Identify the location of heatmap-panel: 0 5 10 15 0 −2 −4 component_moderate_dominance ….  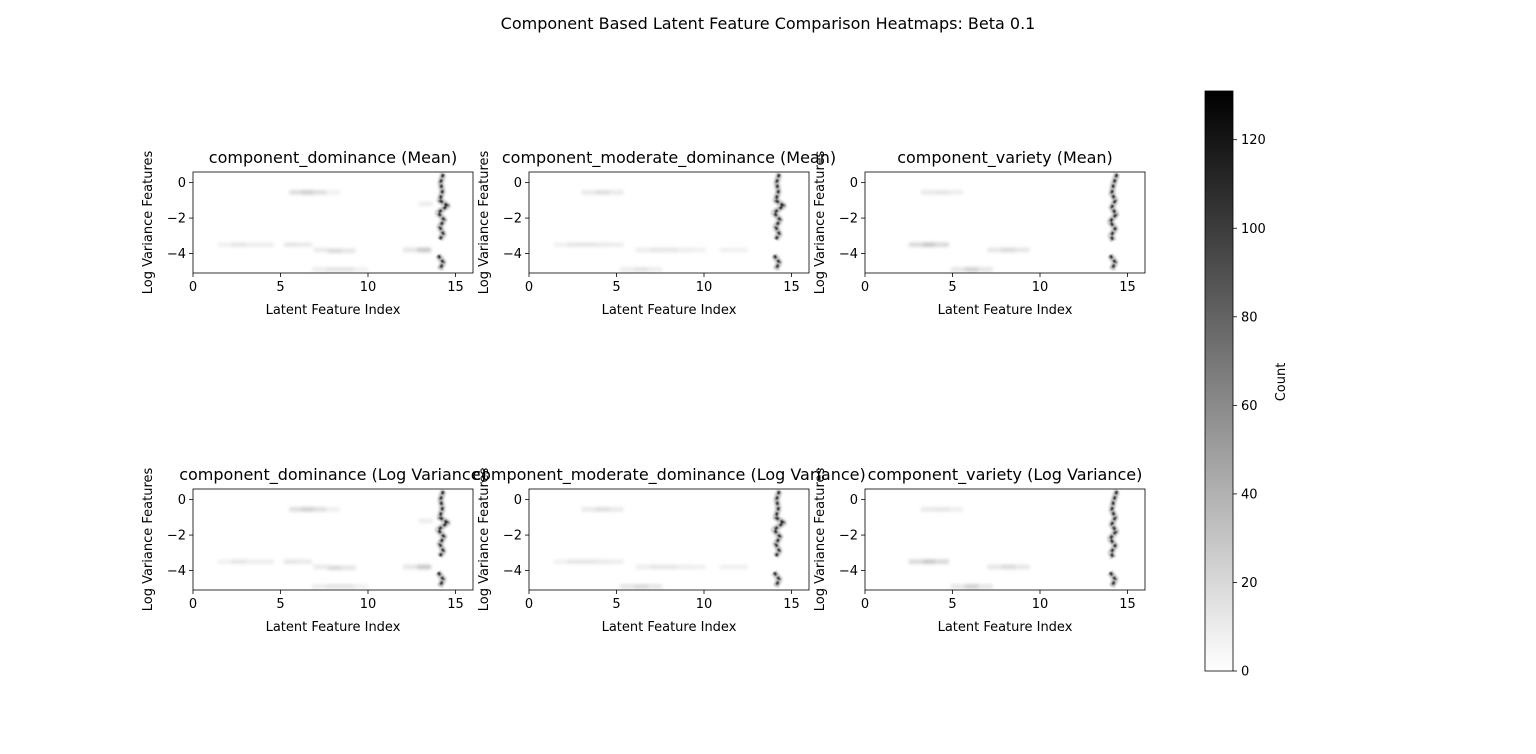
(656, 233).